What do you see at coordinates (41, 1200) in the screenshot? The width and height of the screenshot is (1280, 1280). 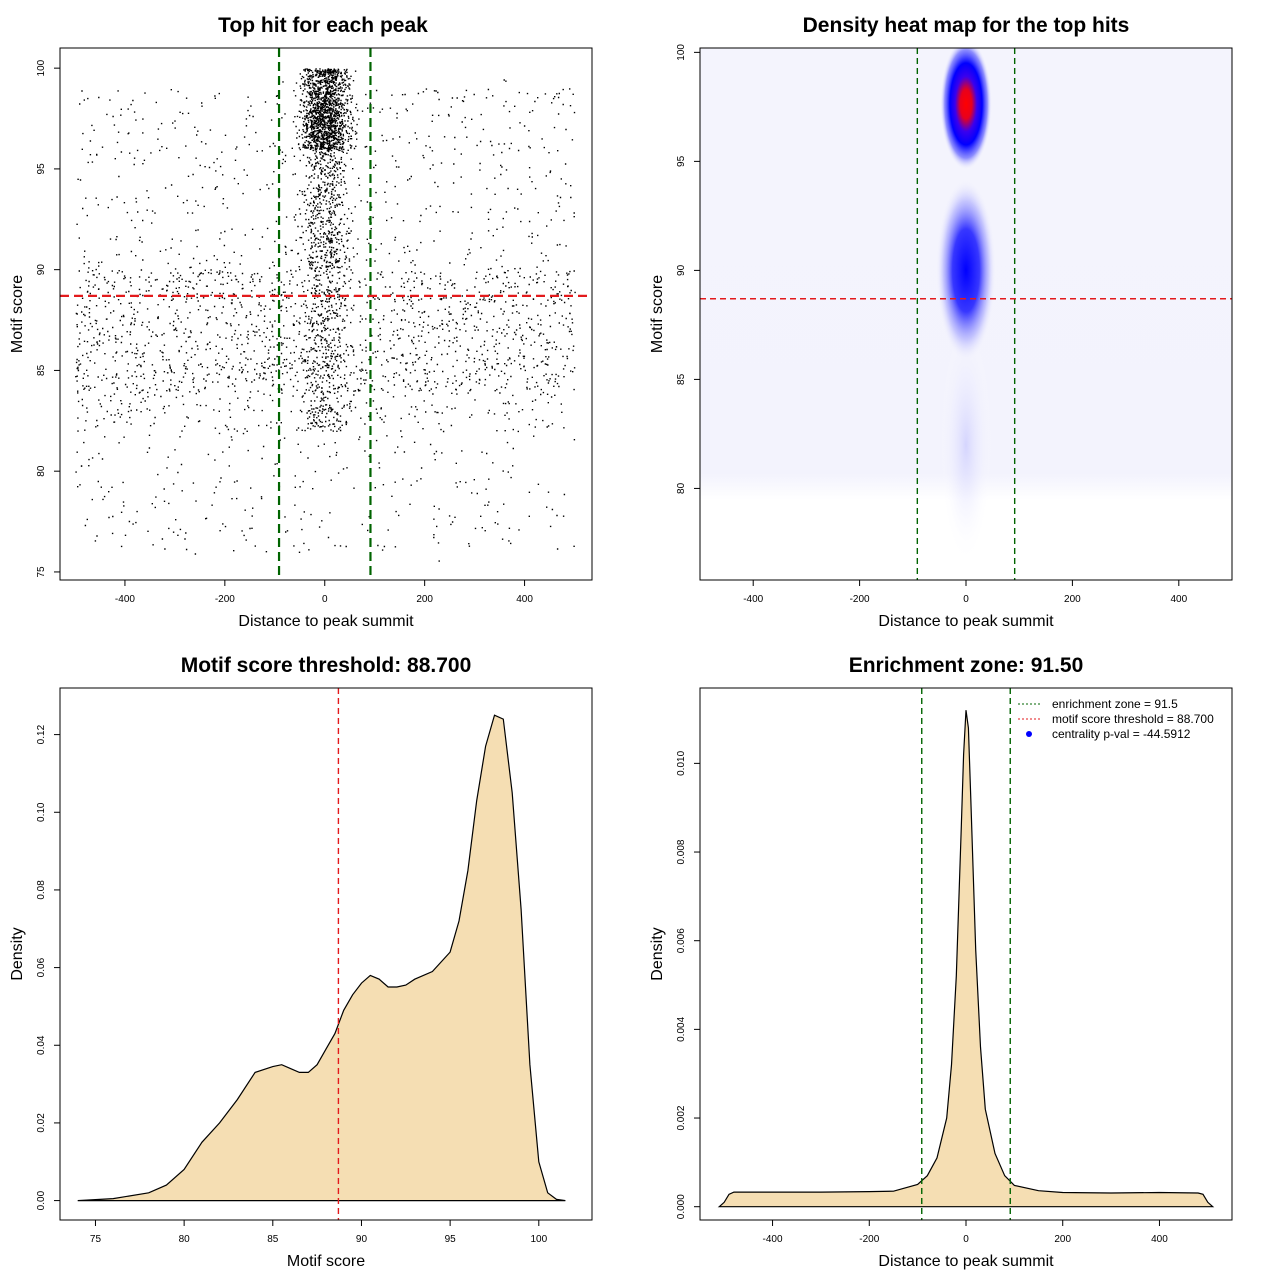 I see `score-density-y-tick-label: 0.00` at bounding box center [41, 1200].